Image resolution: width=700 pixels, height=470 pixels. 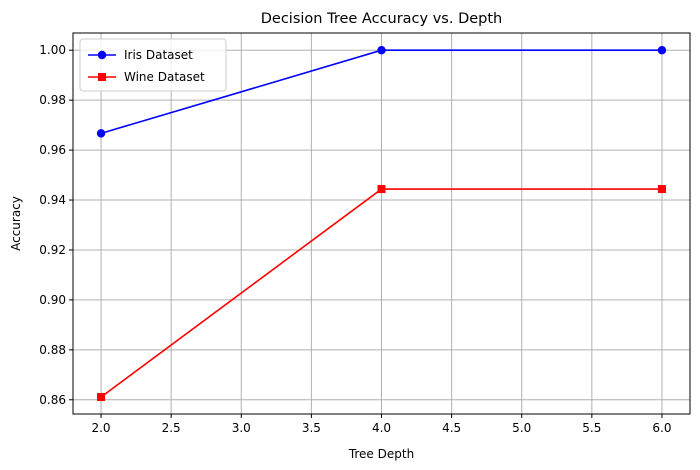 What do you see at coordinates (591, 428) in the screenshot?
I see `x-tick-label: 5.5` at bounding box center [591, 428].